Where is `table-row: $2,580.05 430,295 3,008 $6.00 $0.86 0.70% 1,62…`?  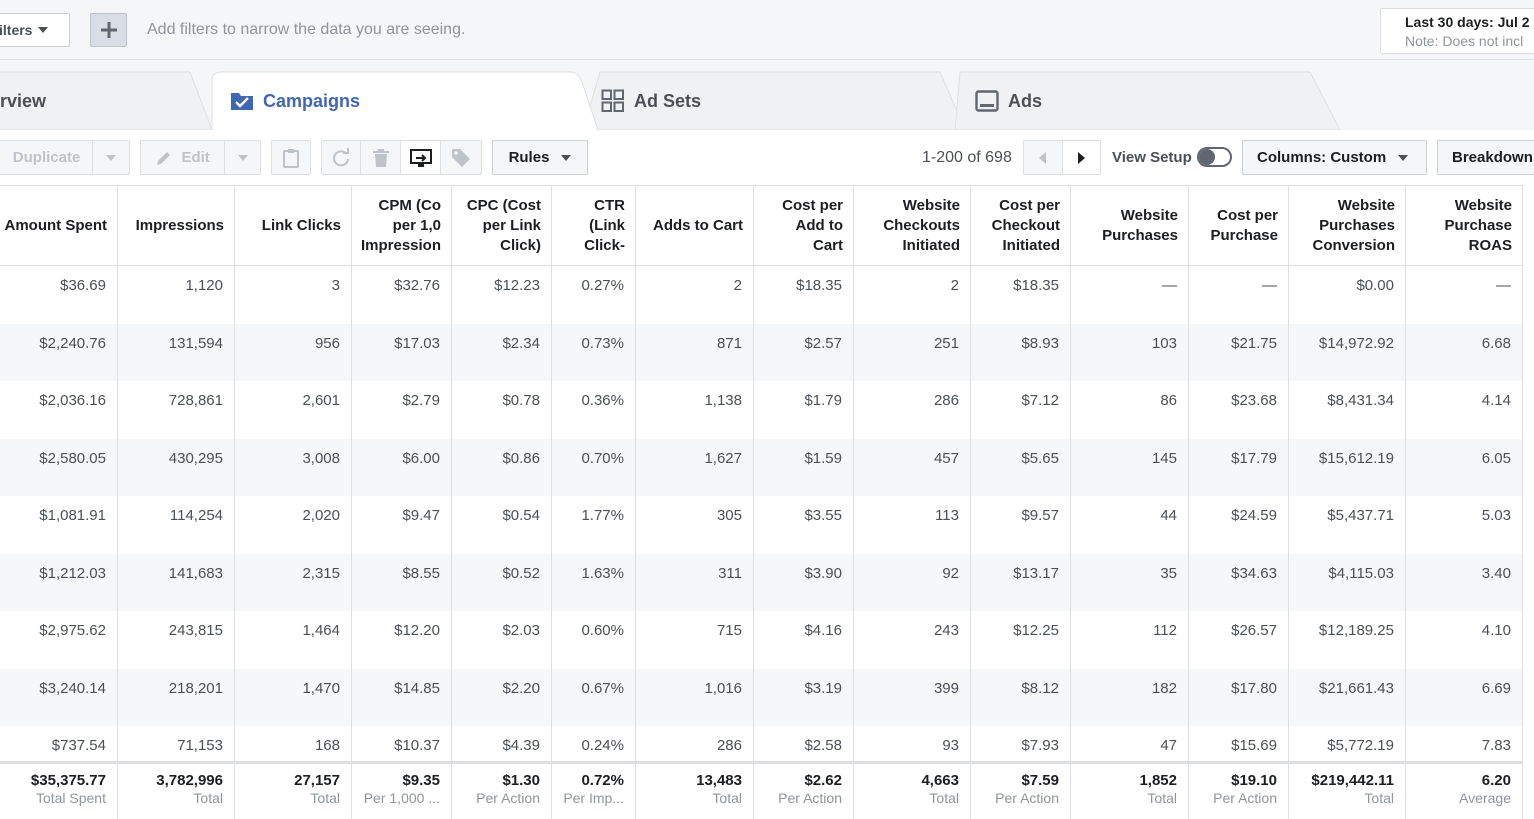
table-row: $2,580.05 430,295 3,008 $6.00 $0.86 0.70% 1,62… is located at coordinates (767, 467).